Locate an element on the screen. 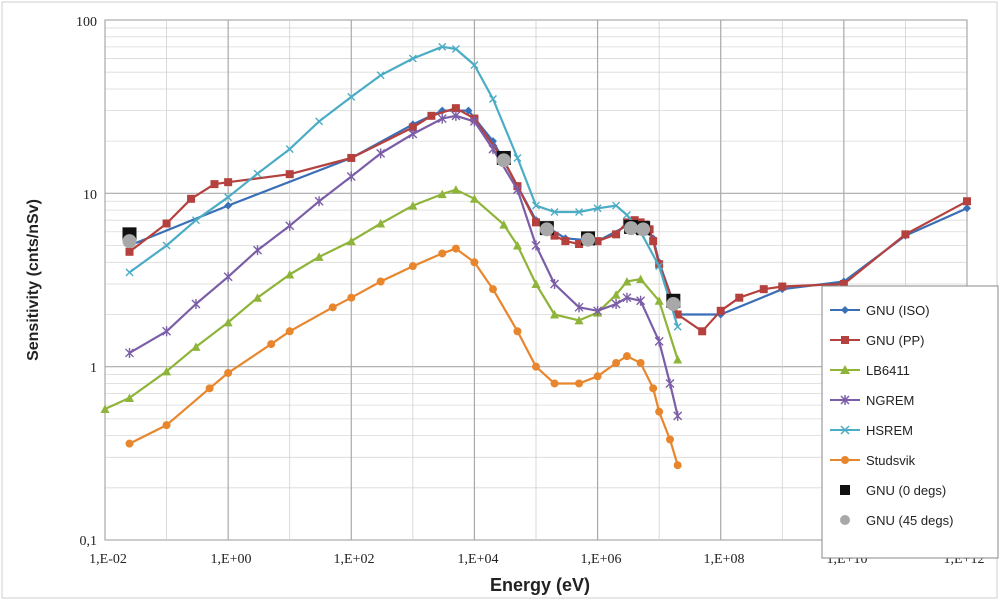 This screenshot has width=999, height=600. x-tick-label: 1,E+04 is located at coordinates (478, 559).